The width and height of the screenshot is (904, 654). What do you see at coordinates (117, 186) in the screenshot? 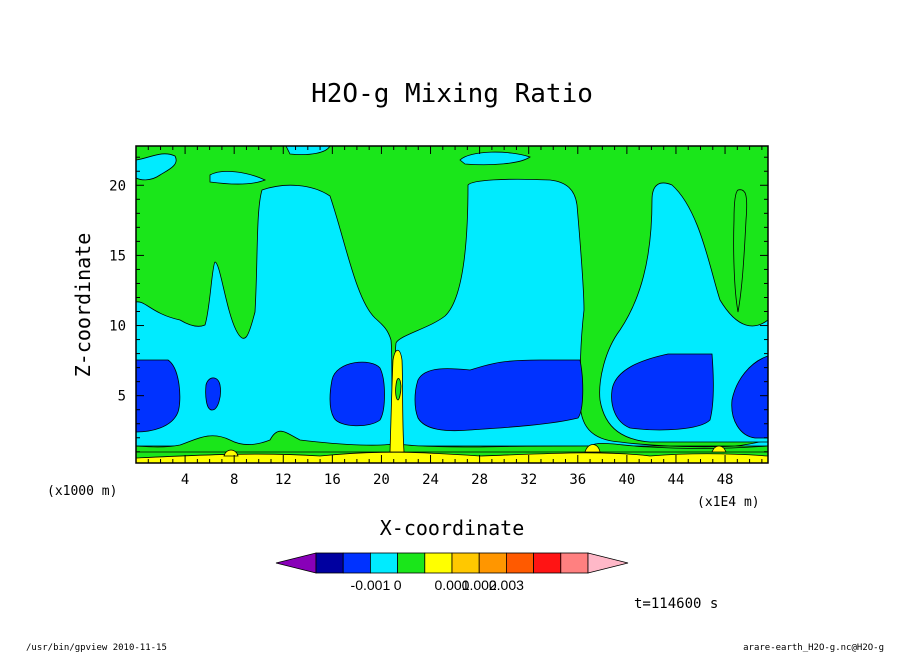
I see `y-tick-label: 20` at bounding box center [117, 186].